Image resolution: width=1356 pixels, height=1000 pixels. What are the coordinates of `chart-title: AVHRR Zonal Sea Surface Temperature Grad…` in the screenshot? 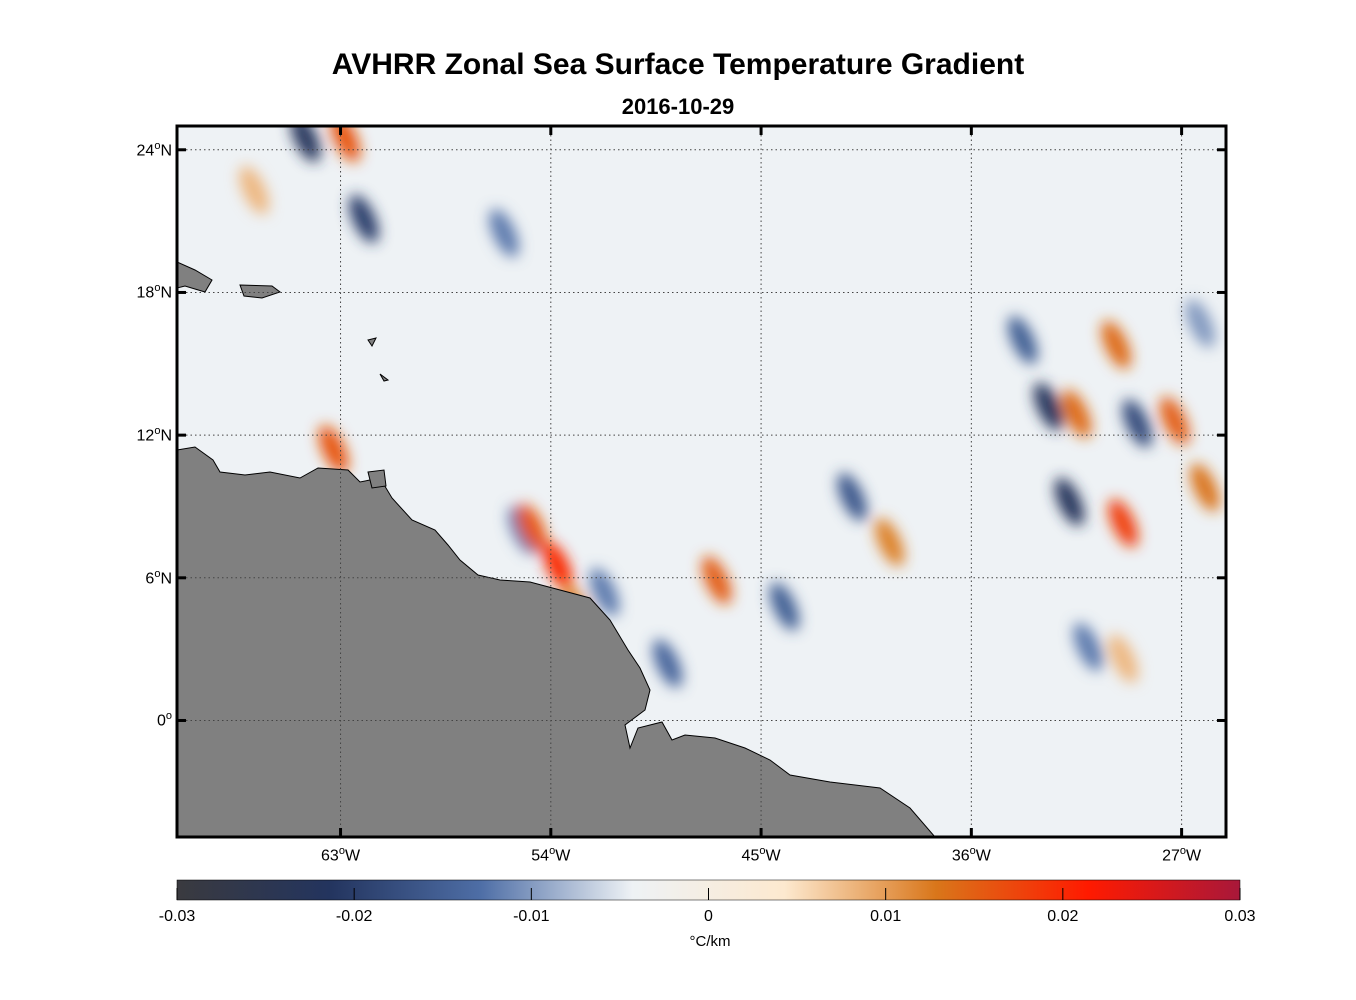 It's located at (678, 64).